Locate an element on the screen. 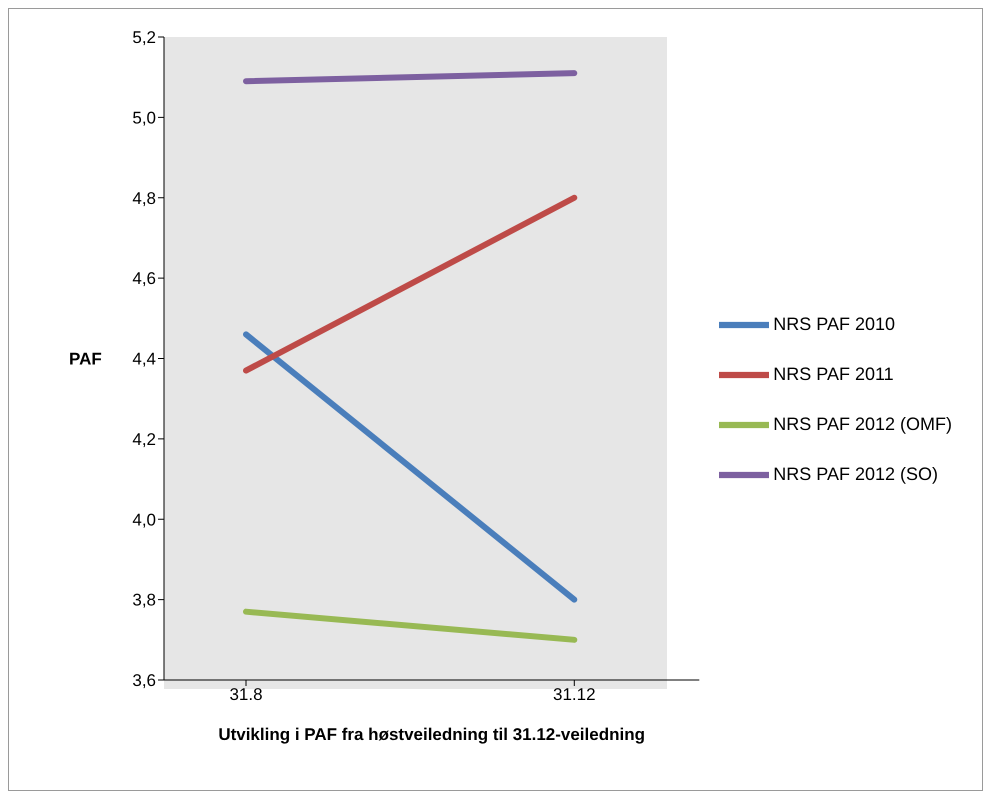  legend-label: NRS PAF 2010 is located at coordinates (834, 323).